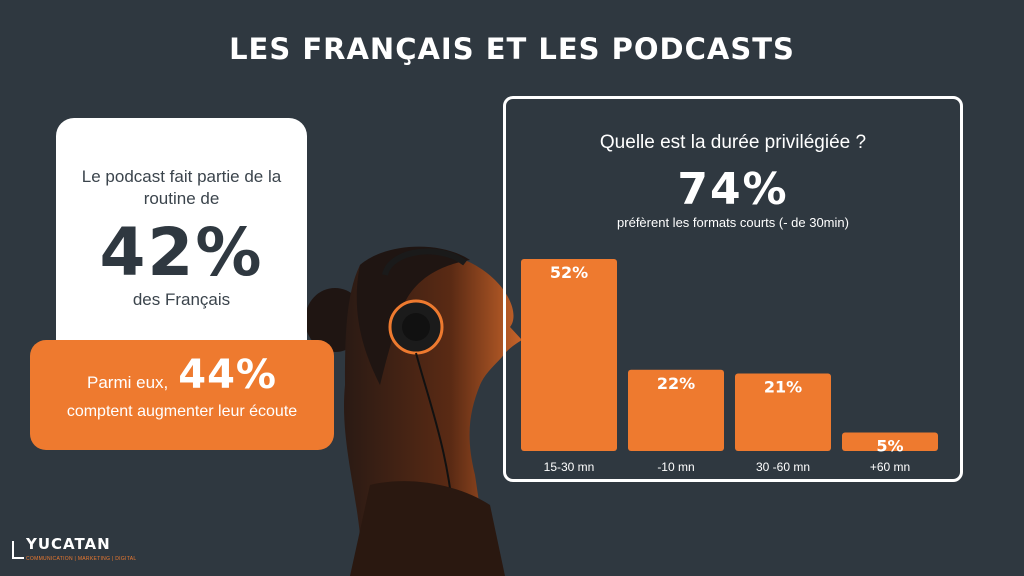 Image resolution: width=1024 pixels, height=576 pixels. What do you see at coordinates (68, 544) in the screenshot?
I see `logo-name: YUCATAN` at bounding box center [68, 544].